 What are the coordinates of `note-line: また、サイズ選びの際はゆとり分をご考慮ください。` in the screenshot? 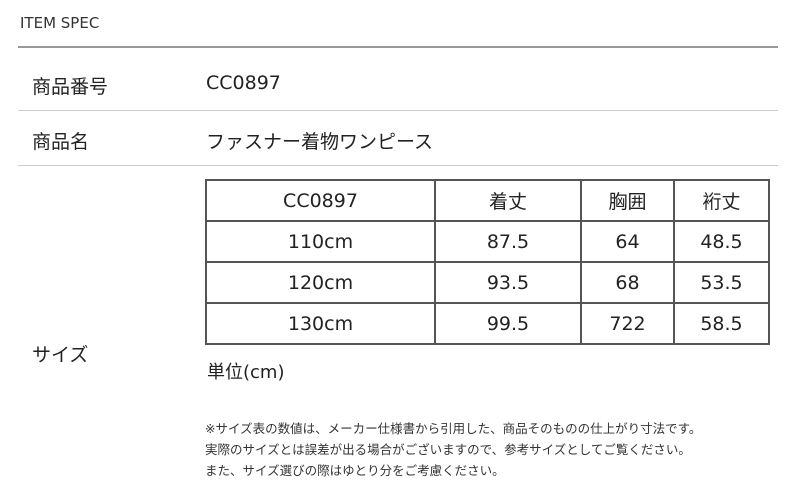 It's located at (355, 470).